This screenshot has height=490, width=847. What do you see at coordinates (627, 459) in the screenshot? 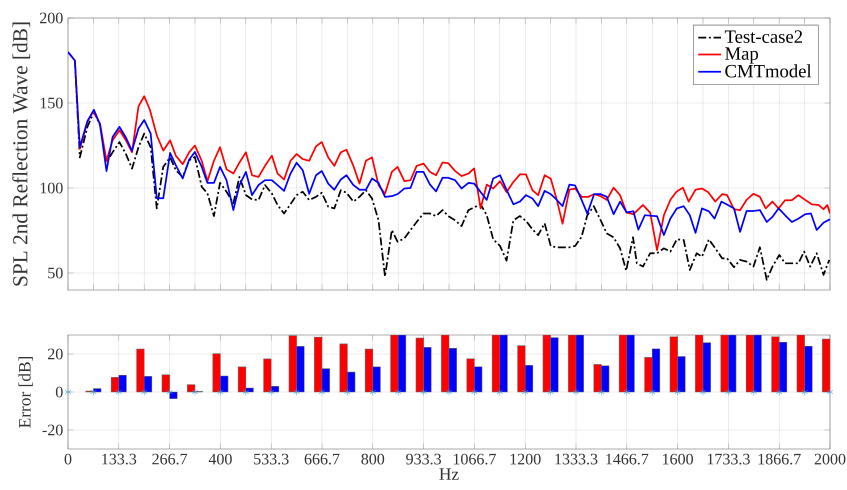
I see `x-tick-label: 1466.7` at bounding box center [627, 459].